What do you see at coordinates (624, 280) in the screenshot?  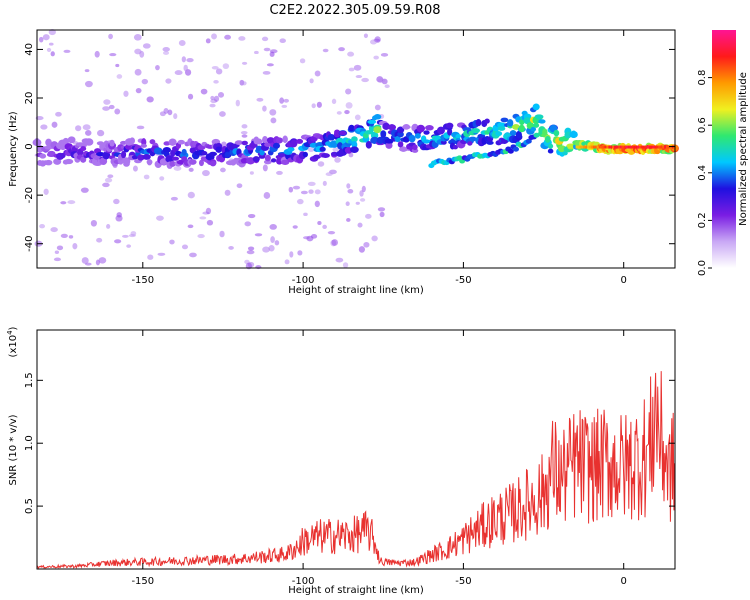 I see `spectrogram-xtick-label: 0` at bounding box center [624, 280].